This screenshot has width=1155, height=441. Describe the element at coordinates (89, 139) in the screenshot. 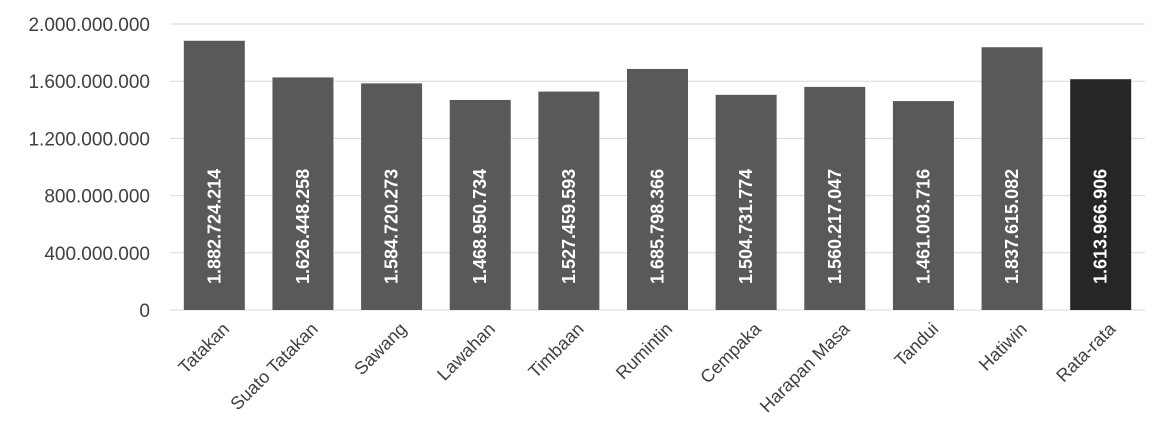

I see `y-tick-label: 1.200.000.000` at that location.